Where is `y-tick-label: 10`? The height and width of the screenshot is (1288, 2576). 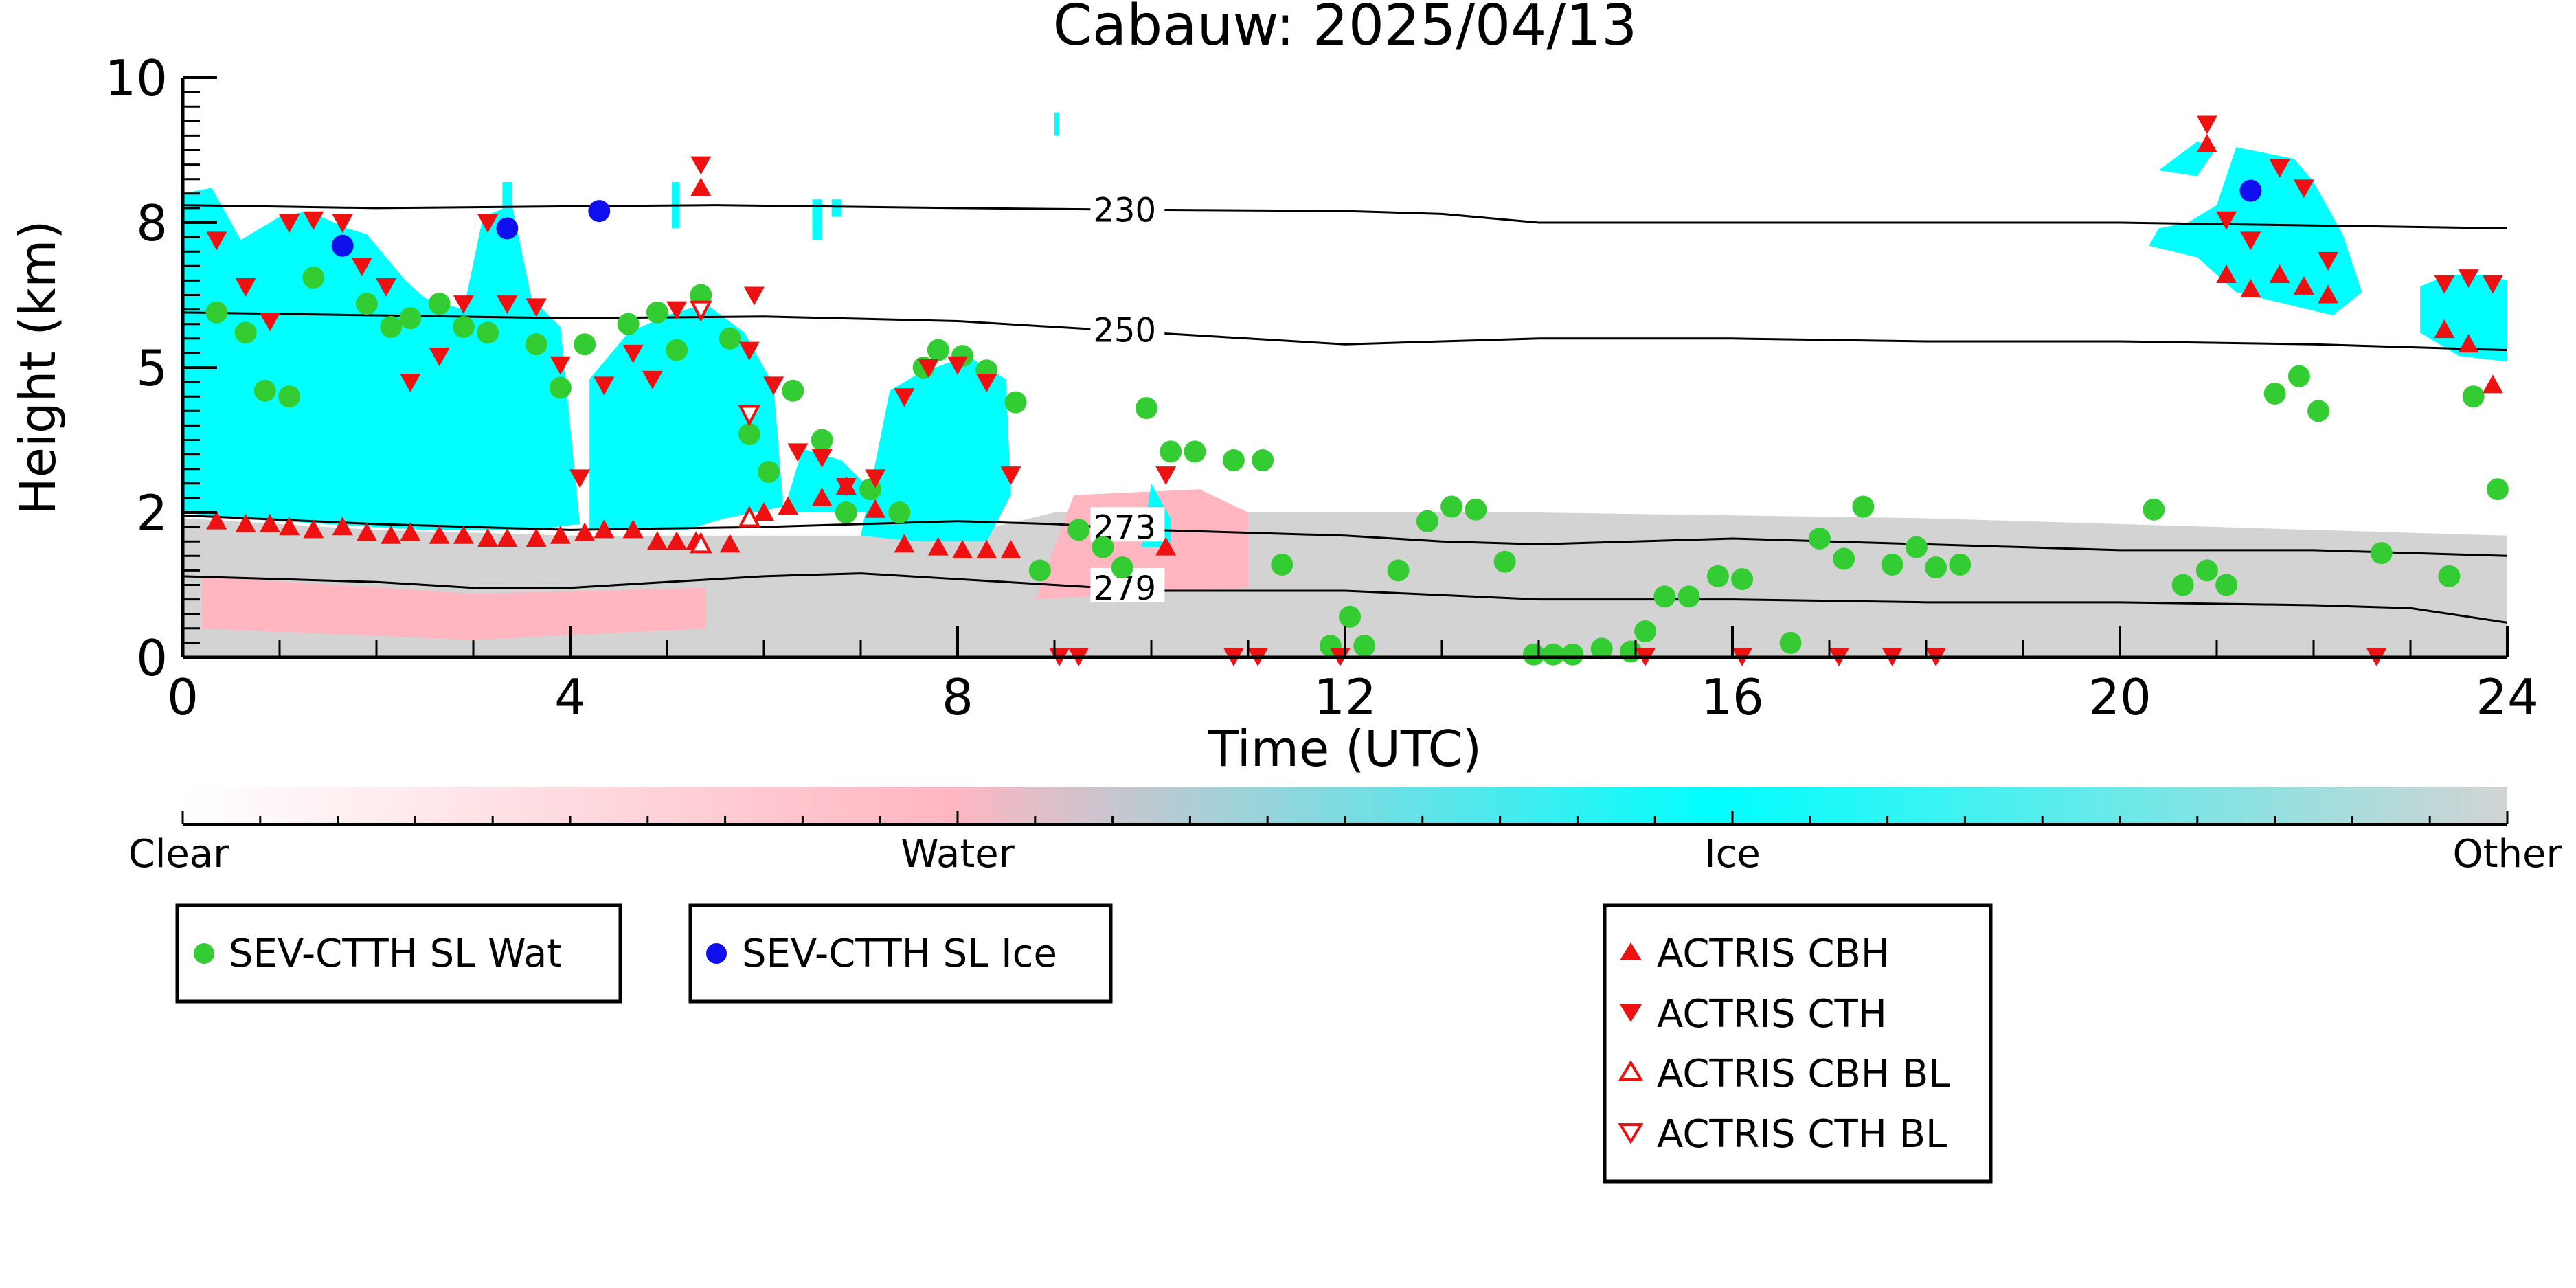 y-tick-label: 10 is located at coordinates (136, 78).